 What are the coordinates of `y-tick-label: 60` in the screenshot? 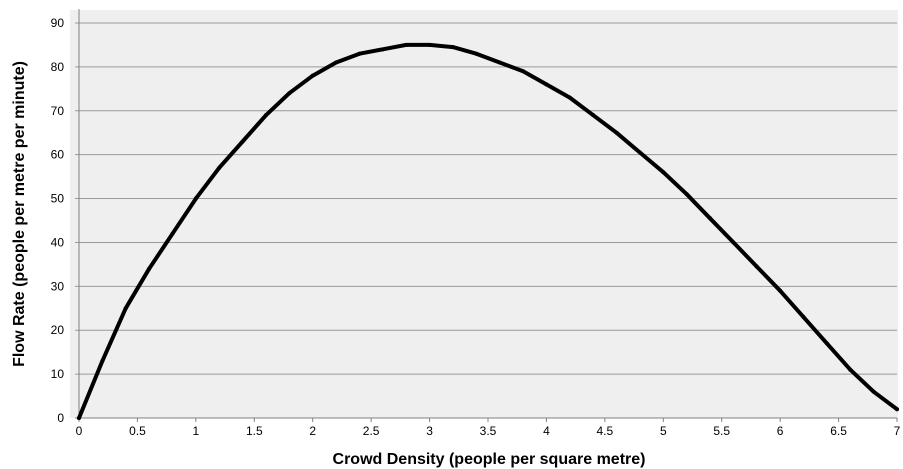 It's located at (58, 155).